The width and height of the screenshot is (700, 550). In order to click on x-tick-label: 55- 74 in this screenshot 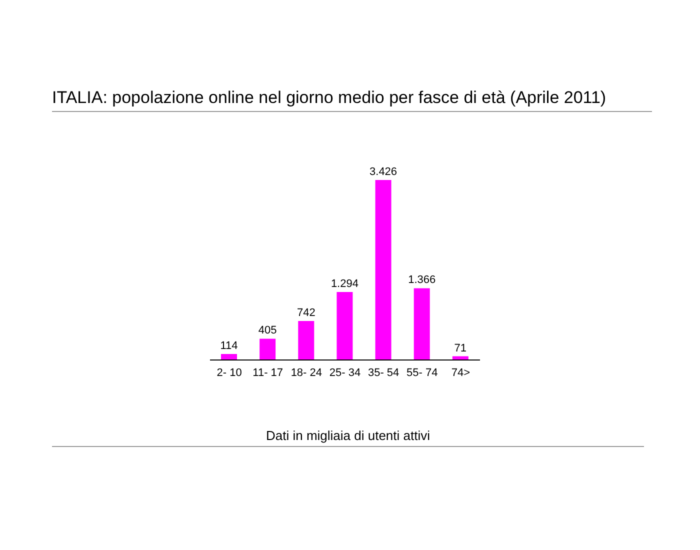, I will do `click(422, 372)`.